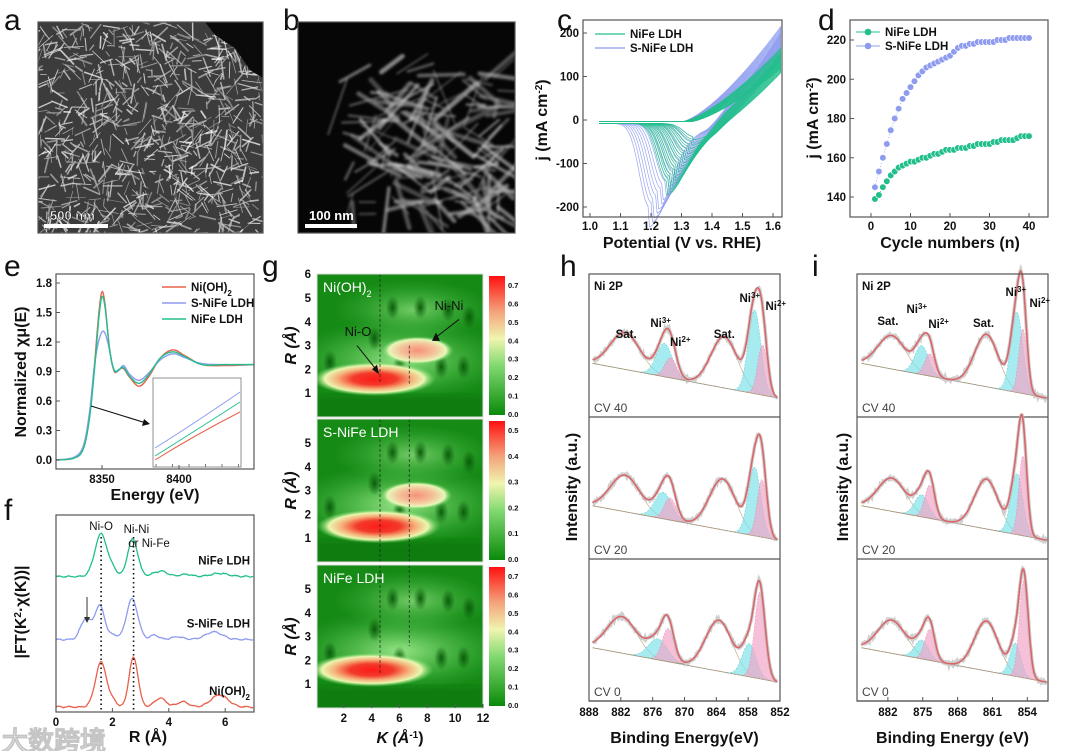 The width and height of the screenshot is (1080, 751). Describe the element at coordinates (155, 378) in the screenshot. I see `xanes-curve` at that location.